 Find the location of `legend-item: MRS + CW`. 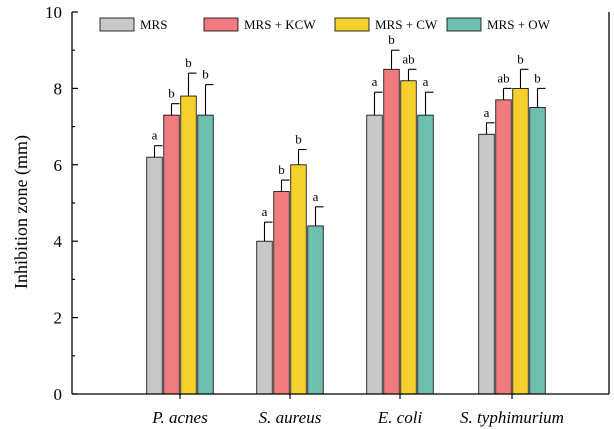

legend-item: MRS + CW is located at coordinates (386, 24).